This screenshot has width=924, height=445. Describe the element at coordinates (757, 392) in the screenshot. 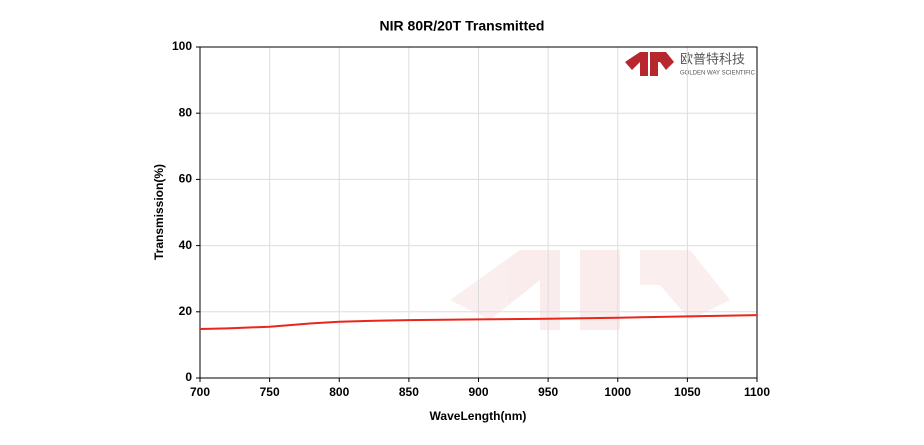

I see `x-tick-label: 1100` at that location.